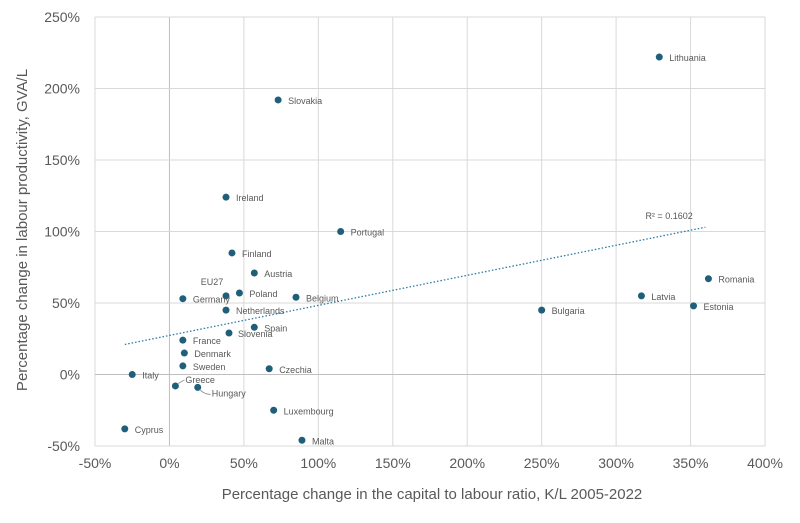 The height and width of the screenshot is (523, 800). I want to click on data-label: Ireland, so click(250, 198).